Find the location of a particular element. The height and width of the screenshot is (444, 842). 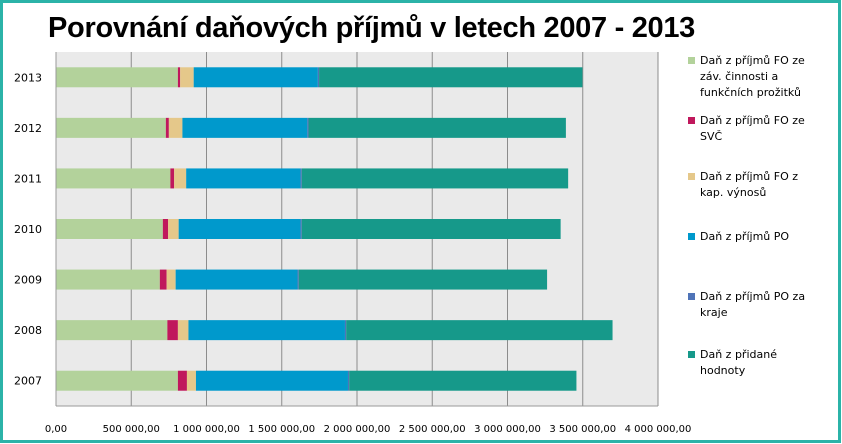

bar-2007-s0 is located at coordinates (117, 380).